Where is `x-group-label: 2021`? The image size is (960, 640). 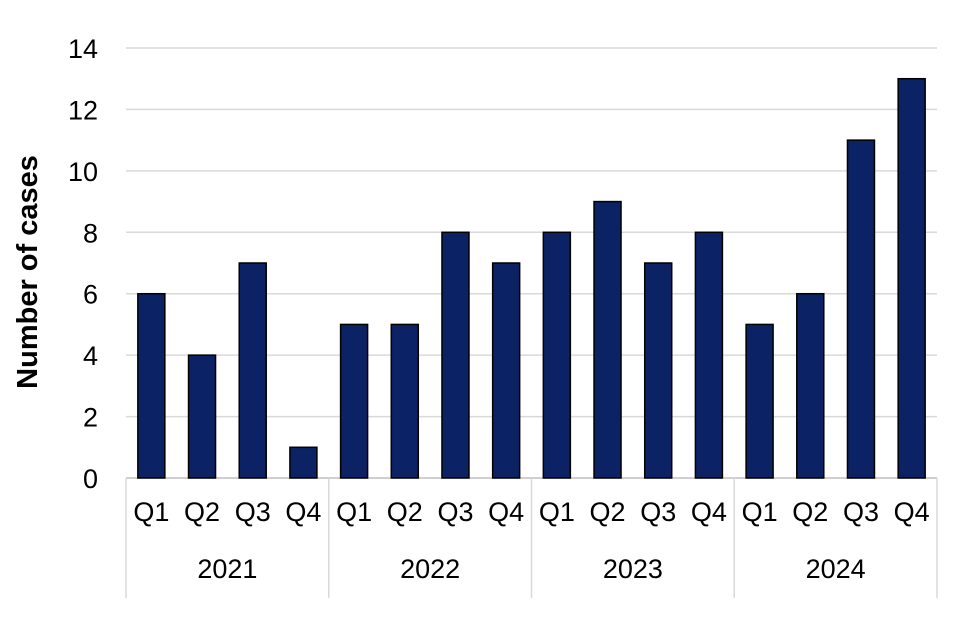
x-group-label: 2021 is located at coordinates (227, 569).